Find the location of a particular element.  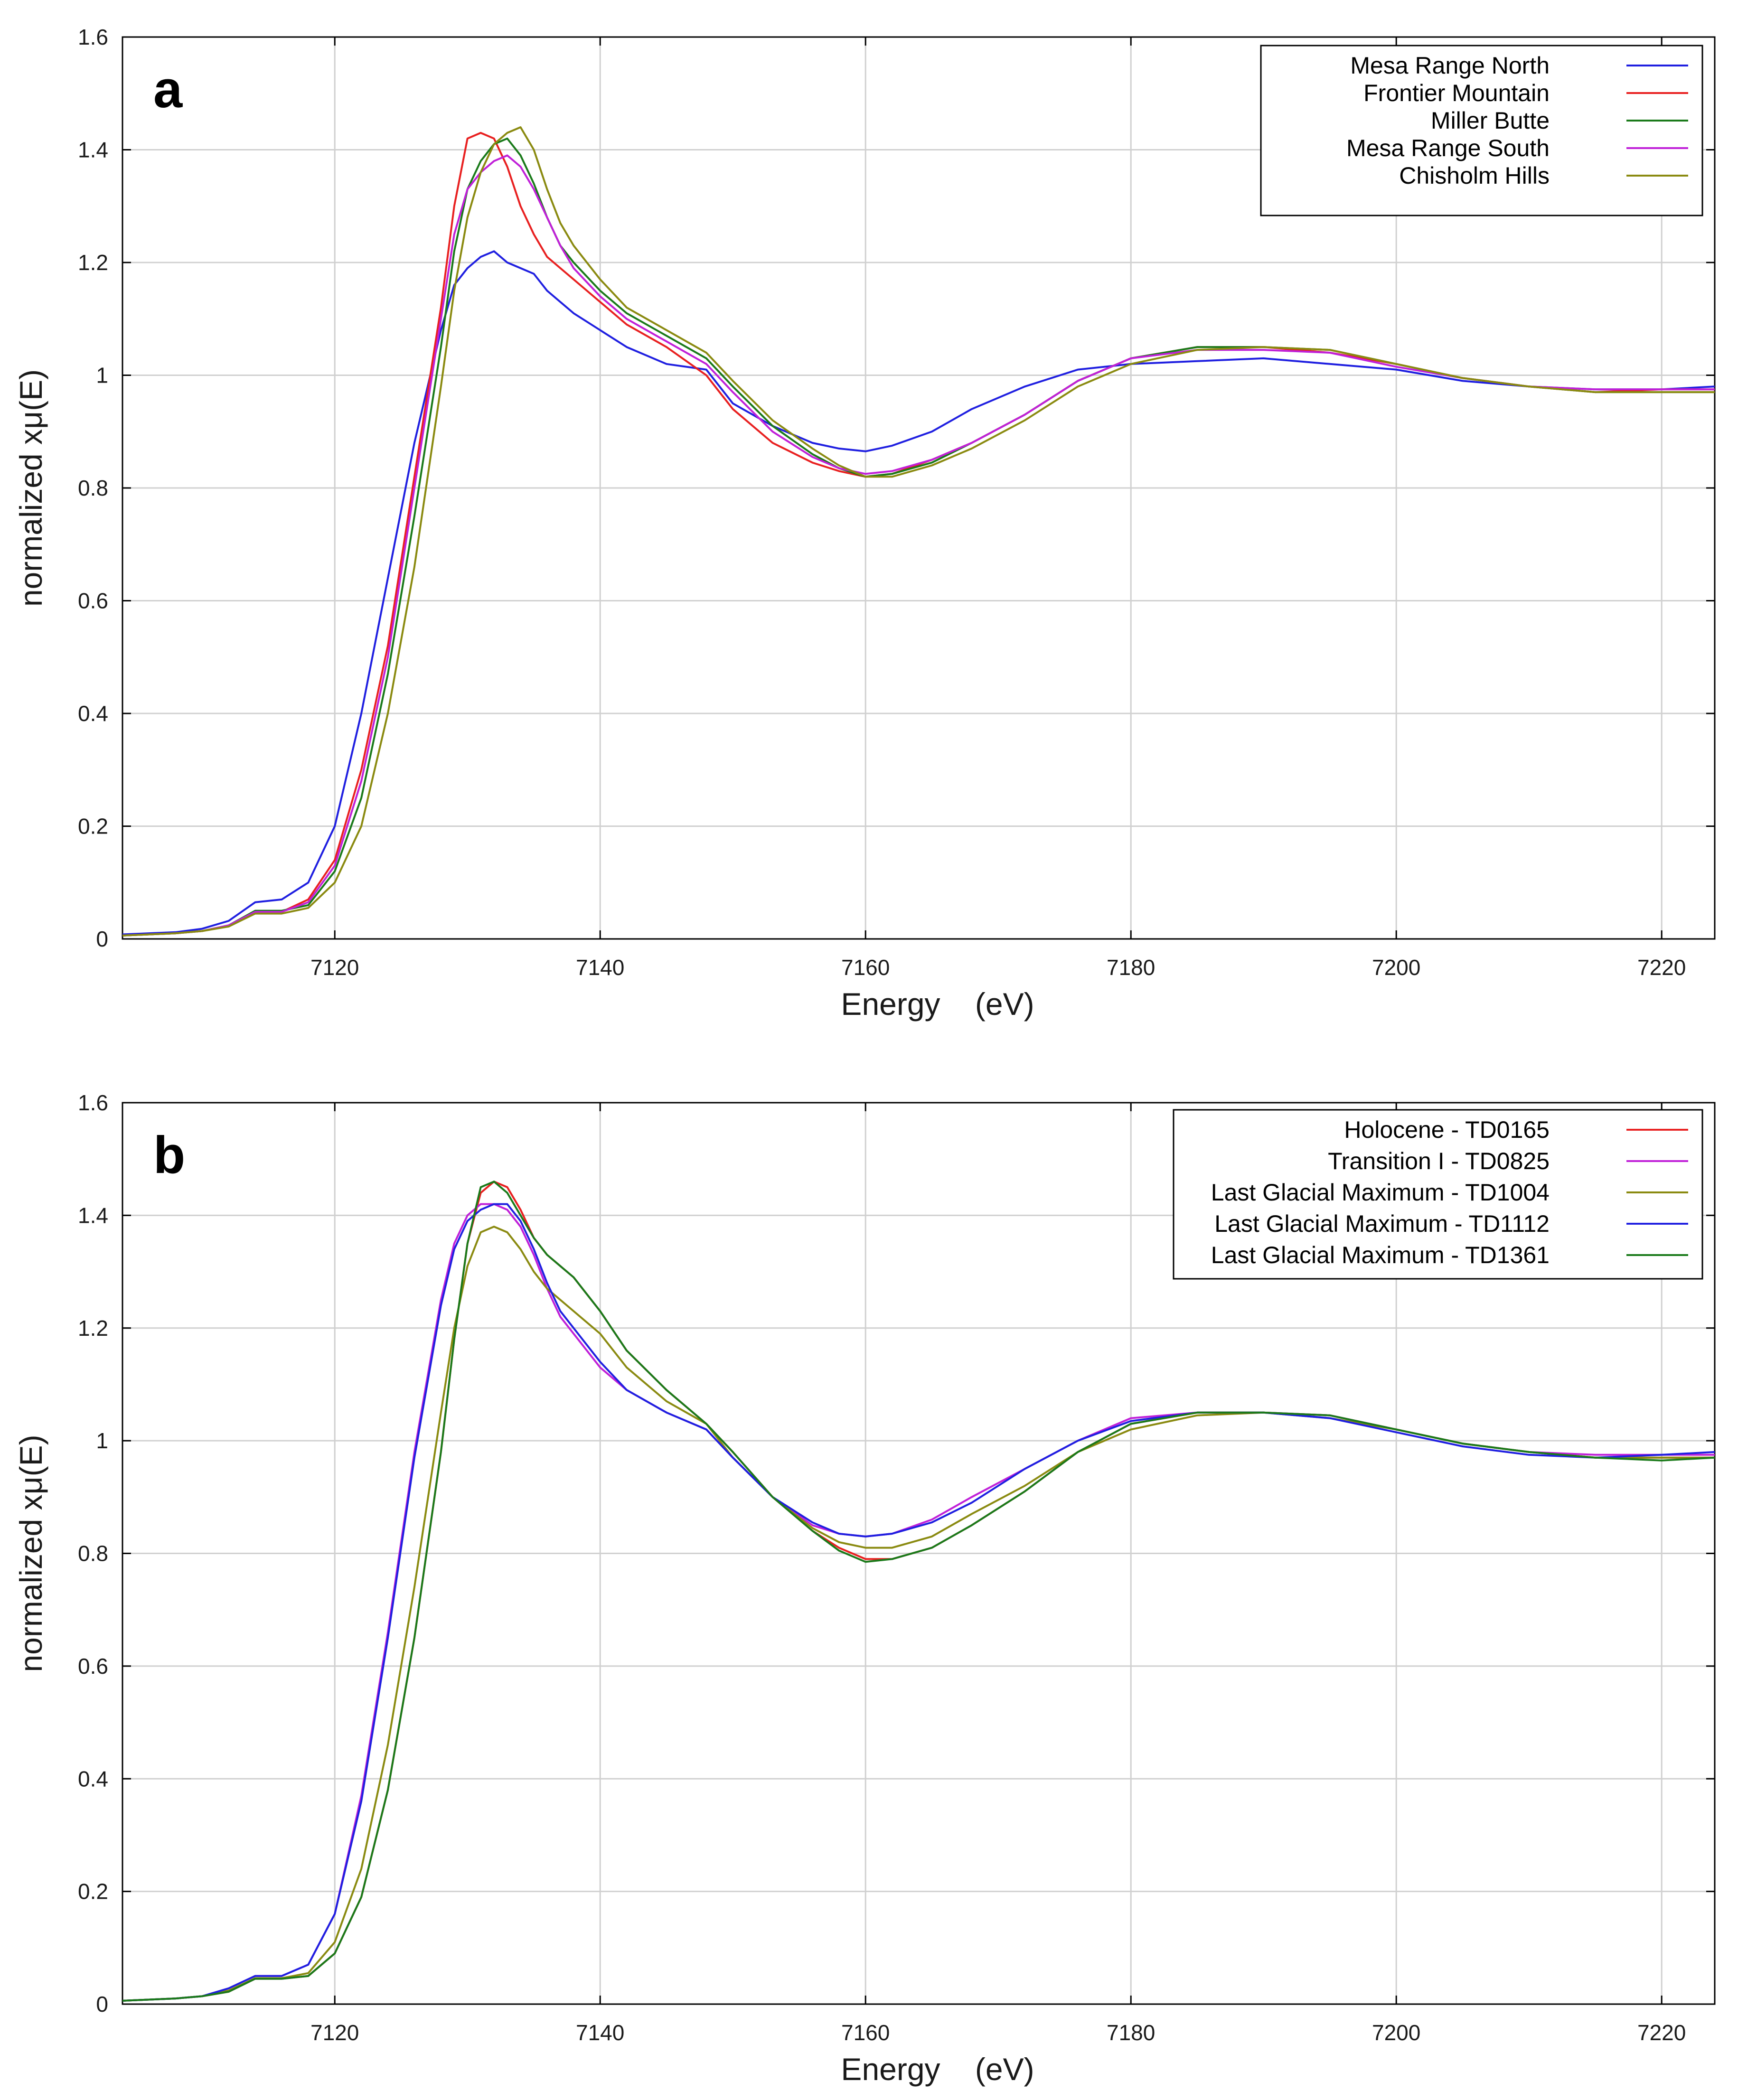

legend-label: Holocene - TD0165 is located at coordinates (1447, 1129).